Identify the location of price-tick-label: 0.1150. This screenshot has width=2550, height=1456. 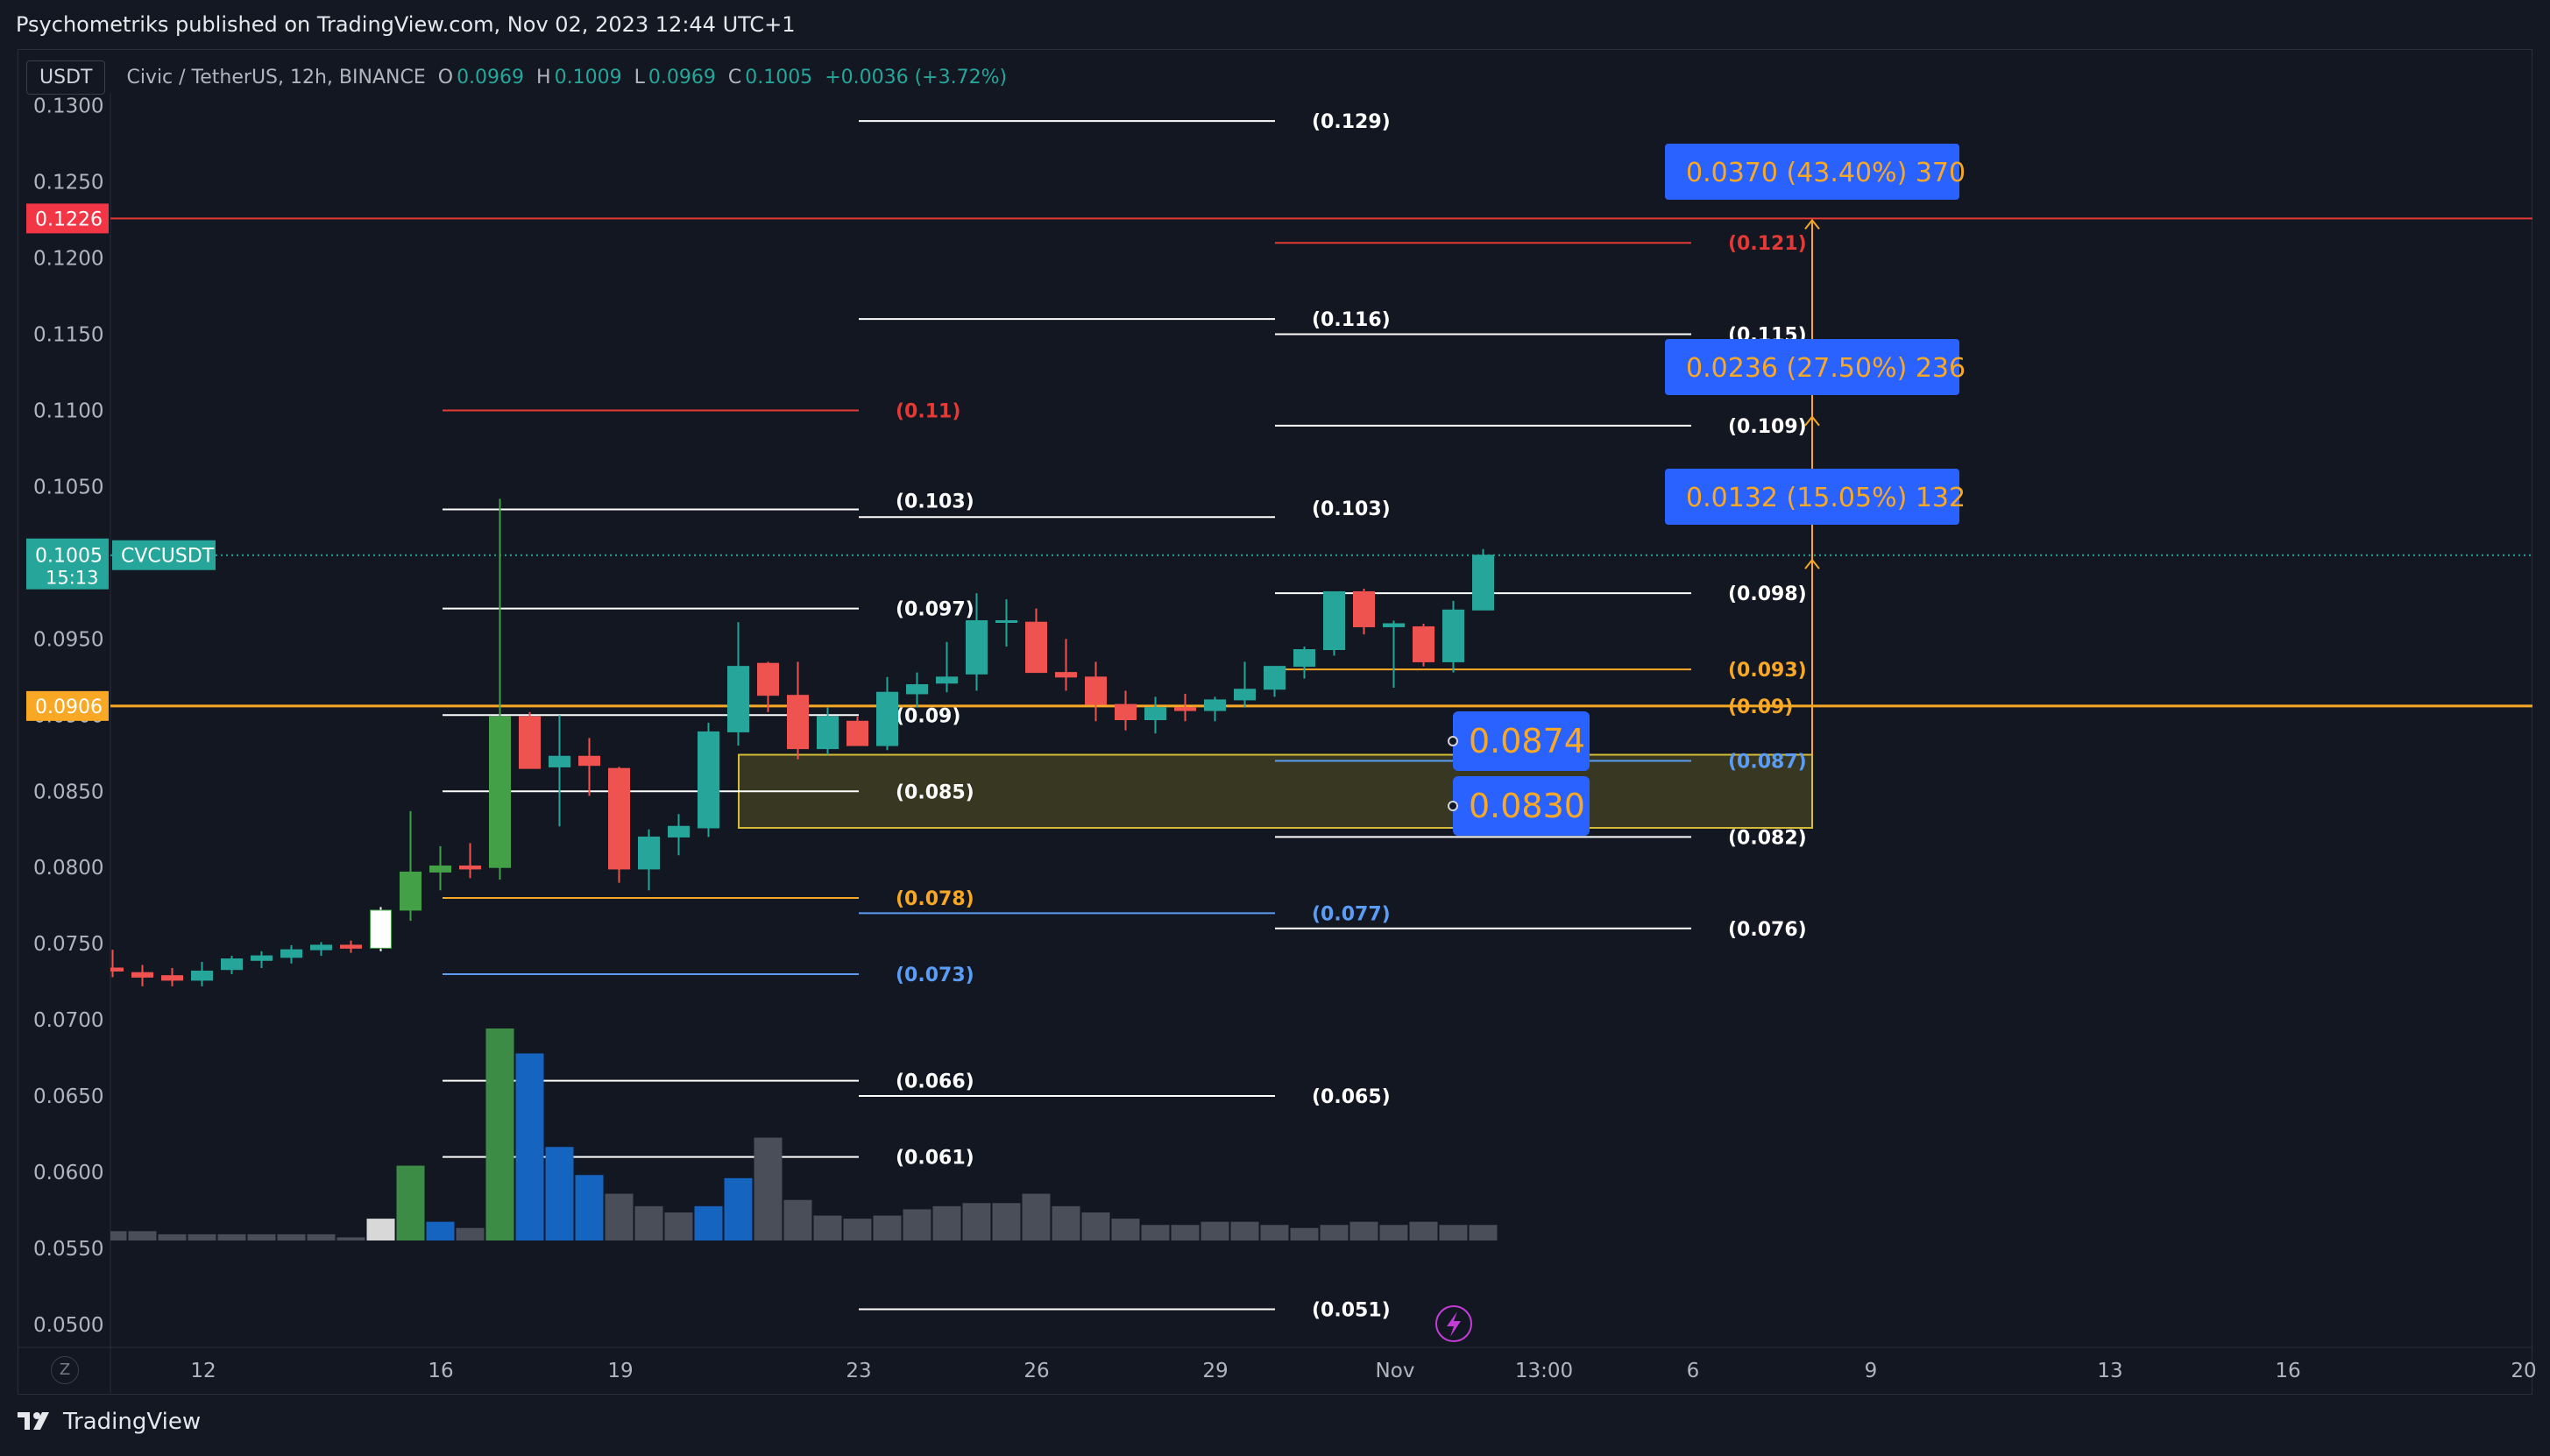
(68, 335).